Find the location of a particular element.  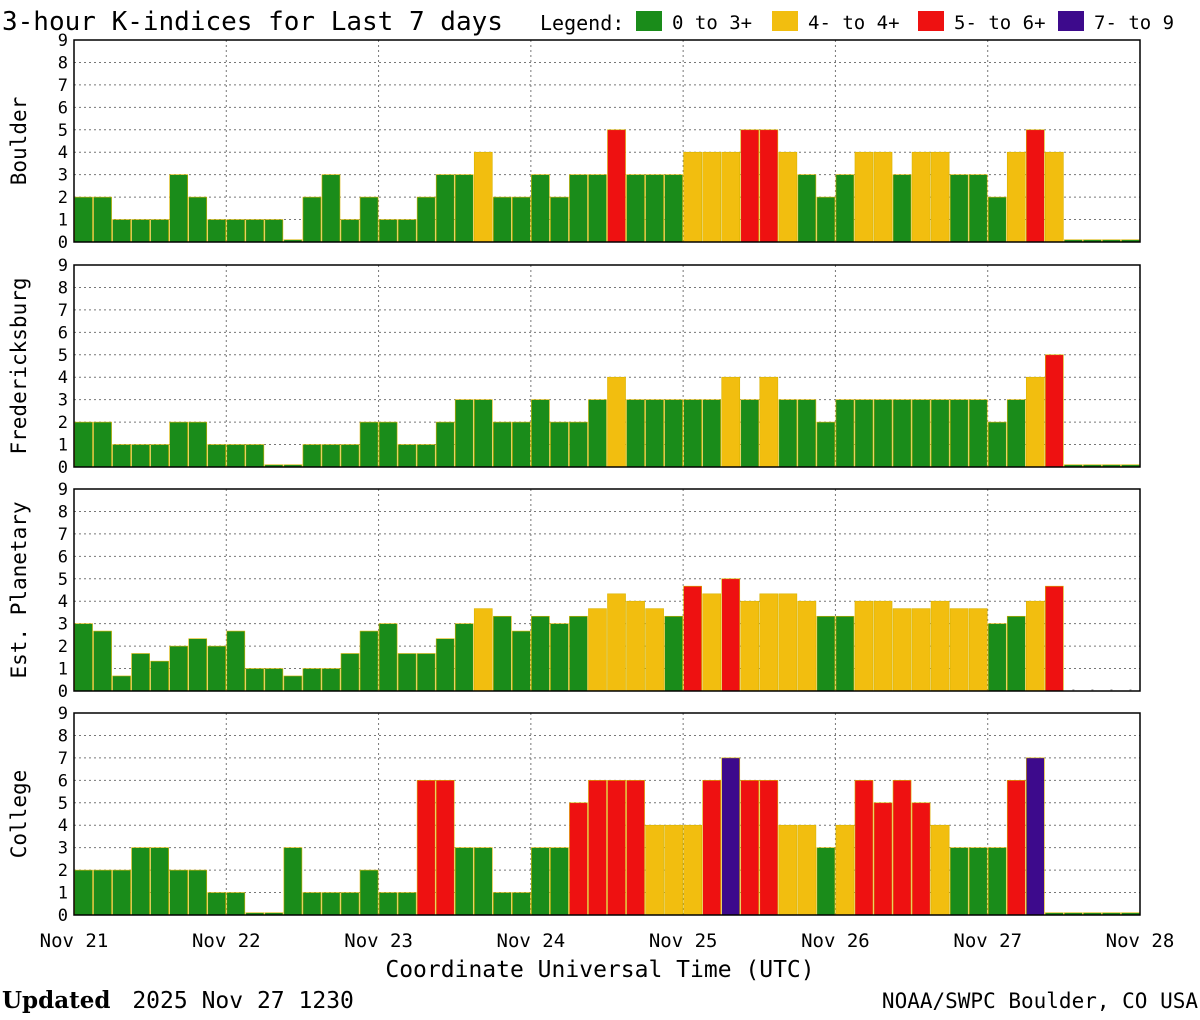

legend-item-4-to-4: 4- to 4+ is located at coordinates (854, 23).